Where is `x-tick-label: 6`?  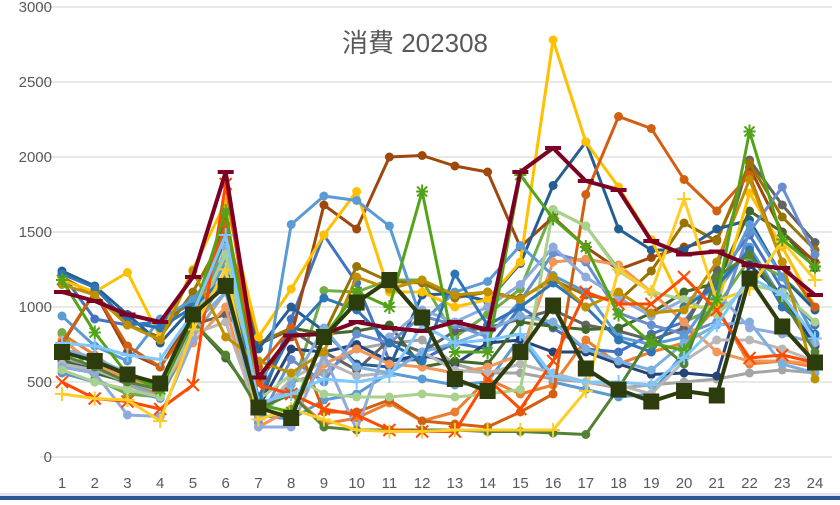 x-tick-label: 6 is located at coordinates (226, 483).